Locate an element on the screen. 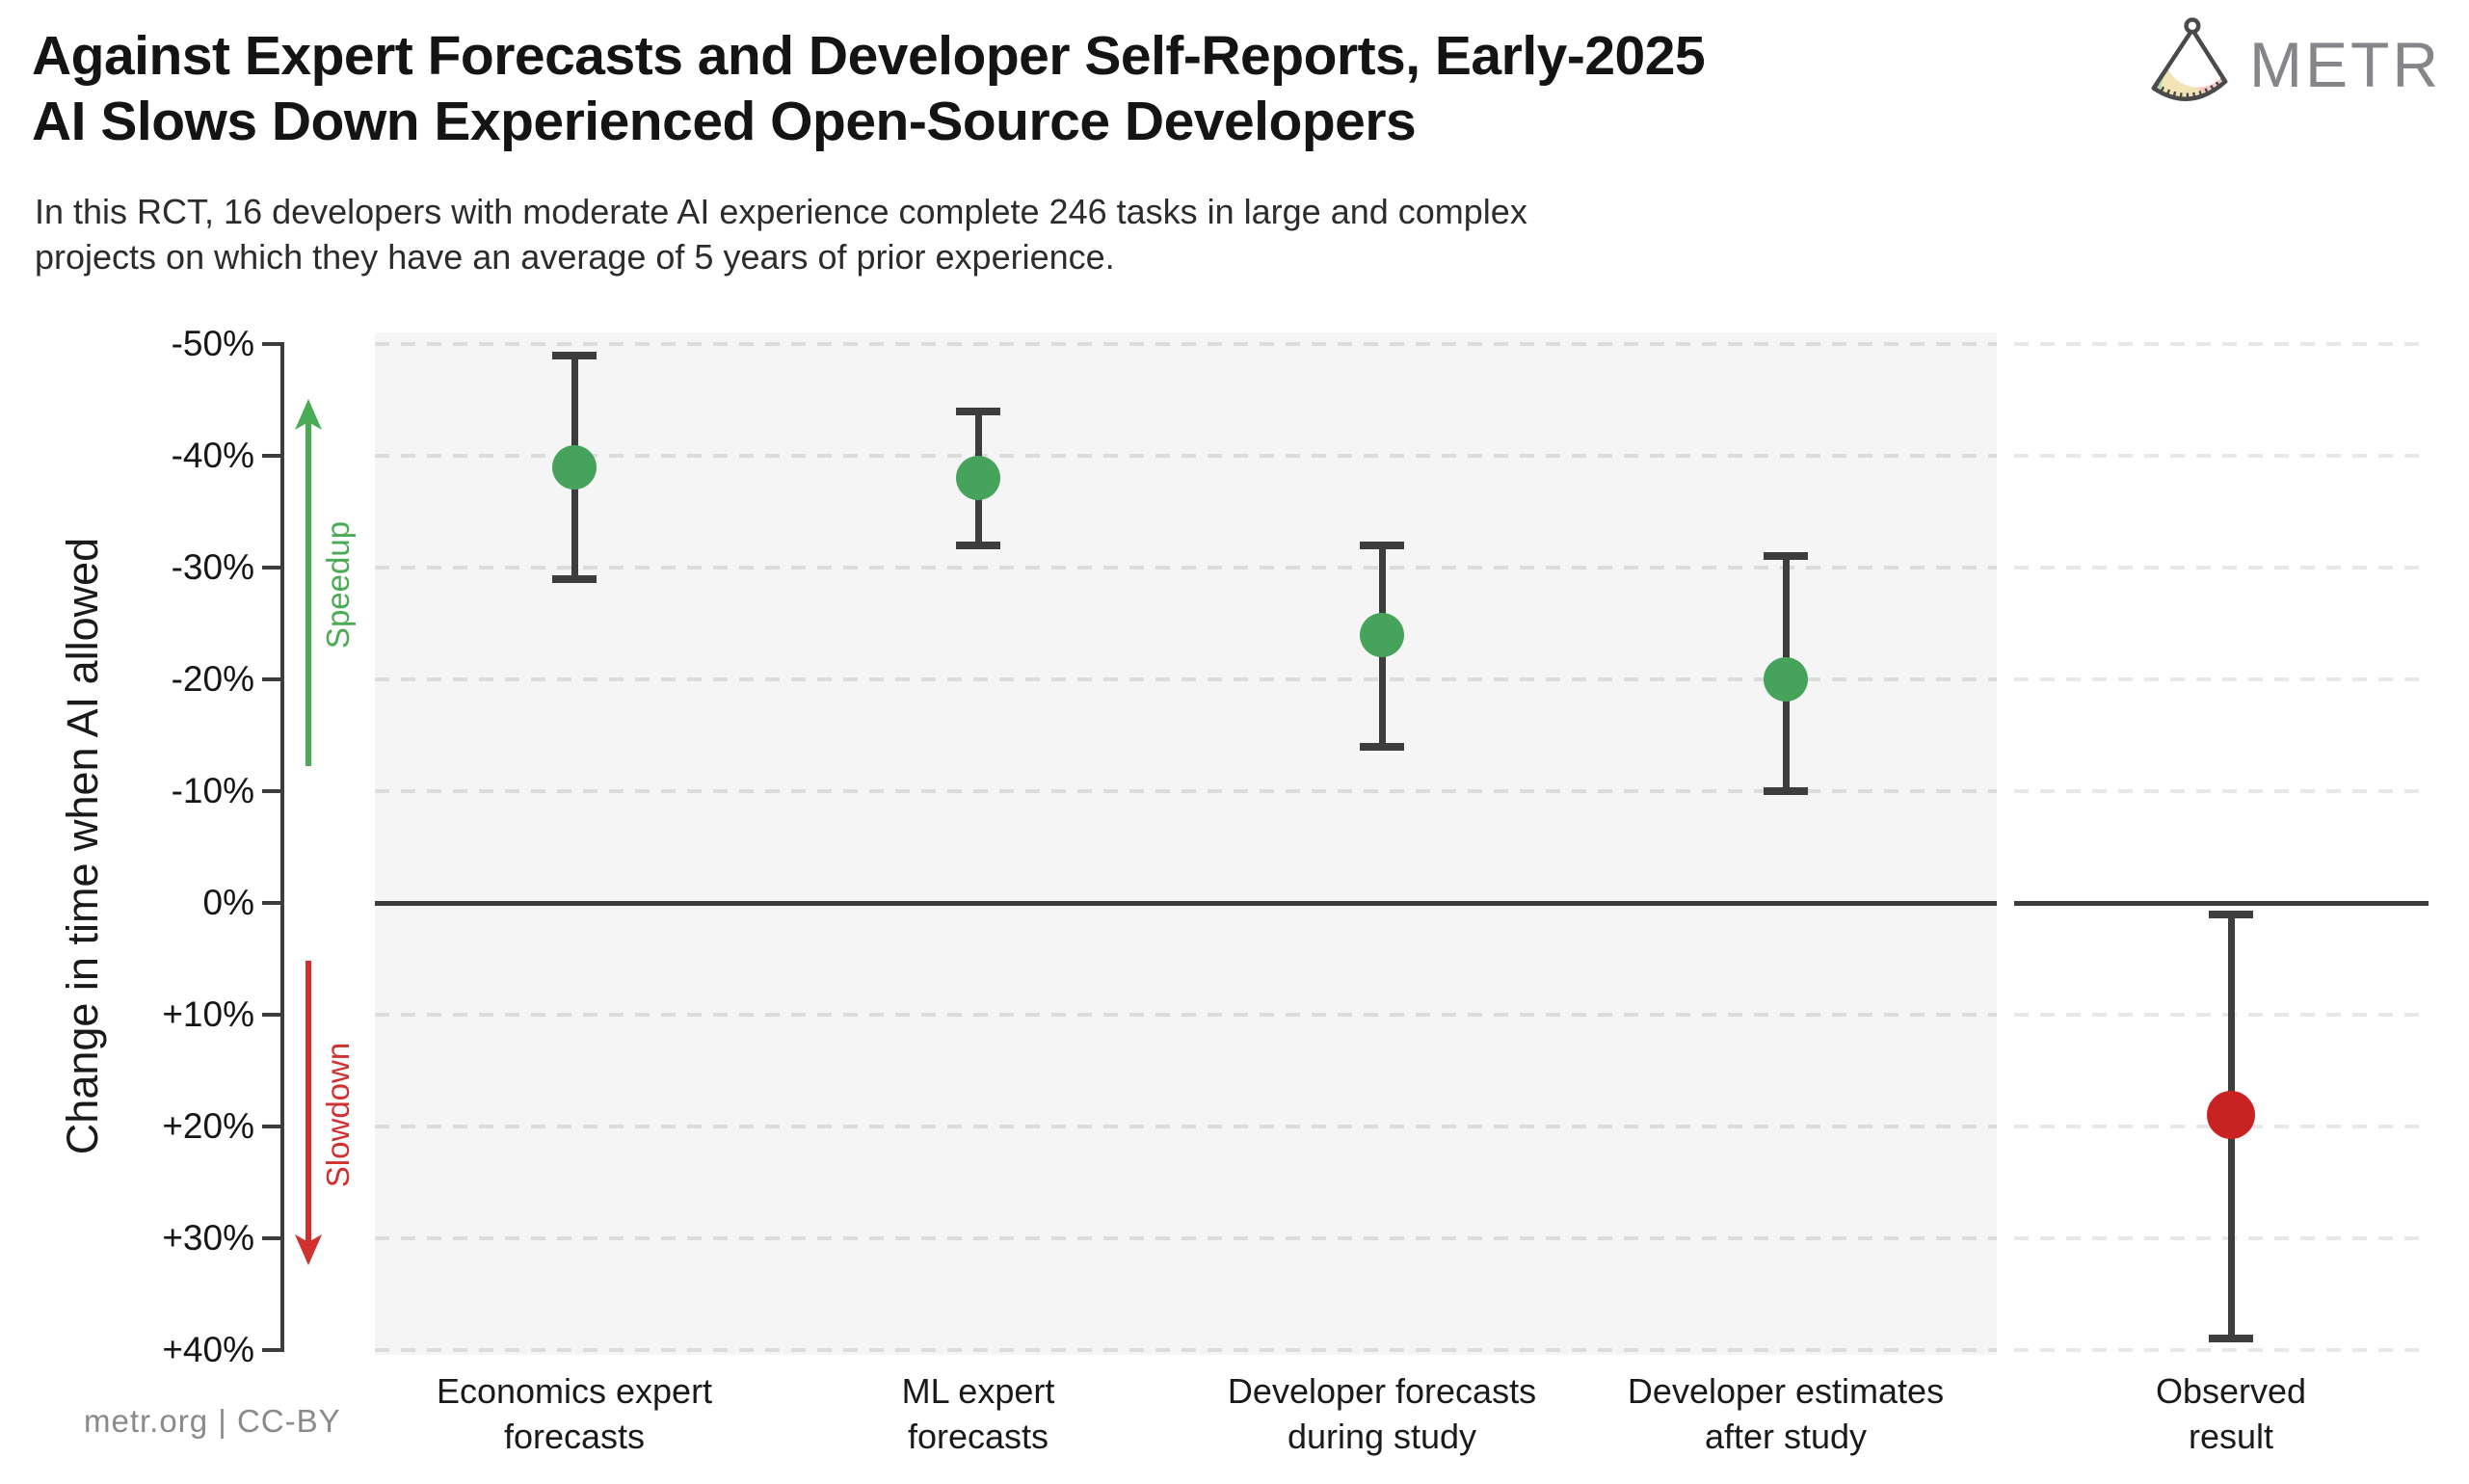 The image size is (2469, 1484). dot-economics-expert-forecasts is located at coordinates (574, 467).